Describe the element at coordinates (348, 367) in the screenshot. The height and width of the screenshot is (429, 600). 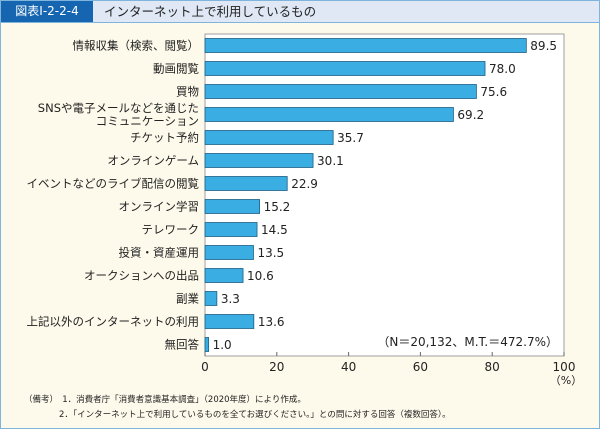
I see `x-tick-label: 40` at that location.